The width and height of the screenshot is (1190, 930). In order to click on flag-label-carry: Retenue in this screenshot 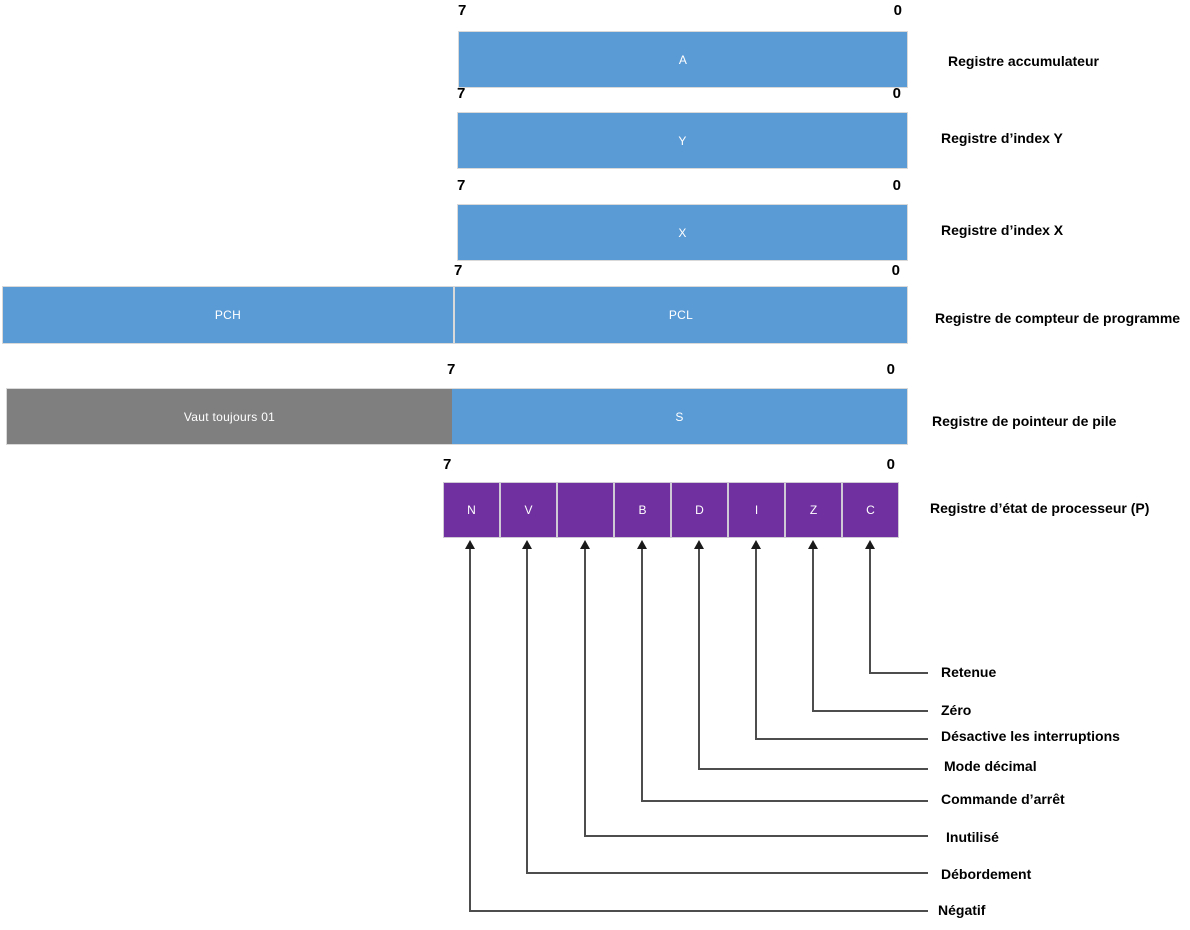, I will do `click(969, 672)`.